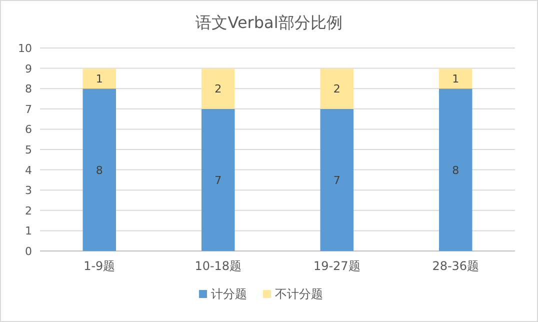  I want to click on y-tick-label: 4, so click(28, 170).